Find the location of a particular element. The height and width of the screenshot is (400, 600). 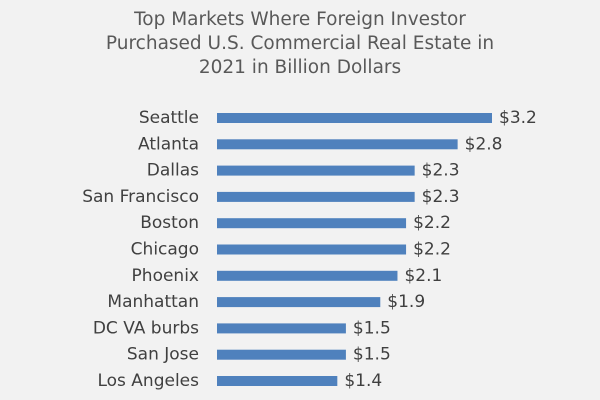

category-label: Atlanta is located at coordinates (168, 144).